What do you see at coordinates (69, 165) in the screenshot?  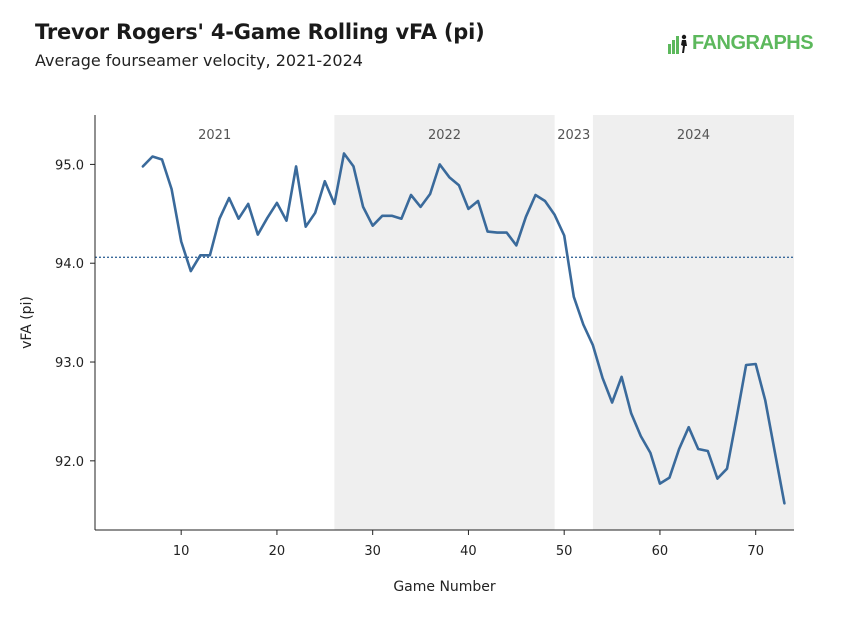 I see `y-tick-label: 95.0` at bounding box center [69, 165].